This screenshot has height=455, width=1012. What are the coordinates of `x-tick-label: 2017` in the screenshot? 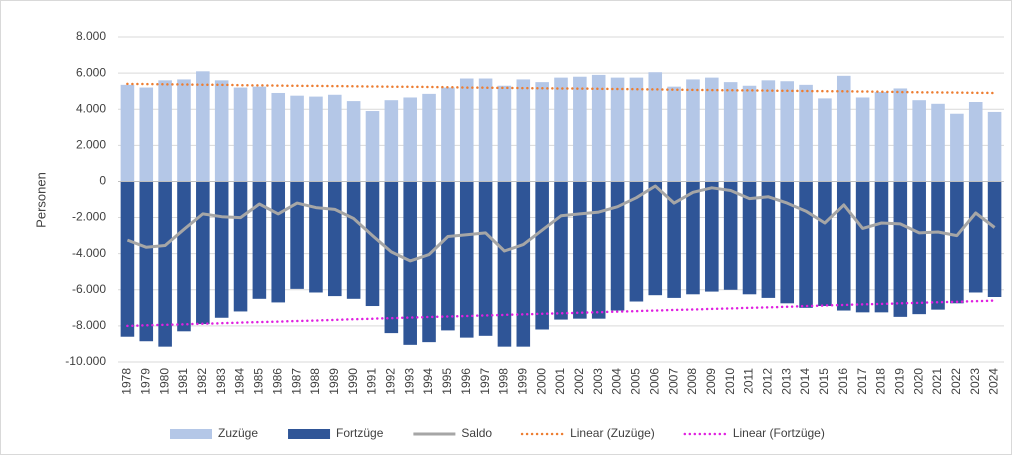 It's located at (862, 381).